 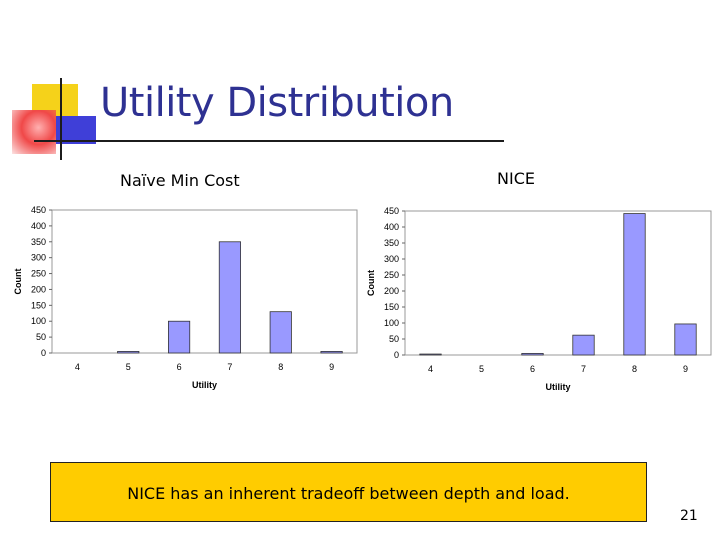 What do you see at coordinates (76, 130) in the screenshot?
I see `decor-blue-square` at bounding box center [76, 130].